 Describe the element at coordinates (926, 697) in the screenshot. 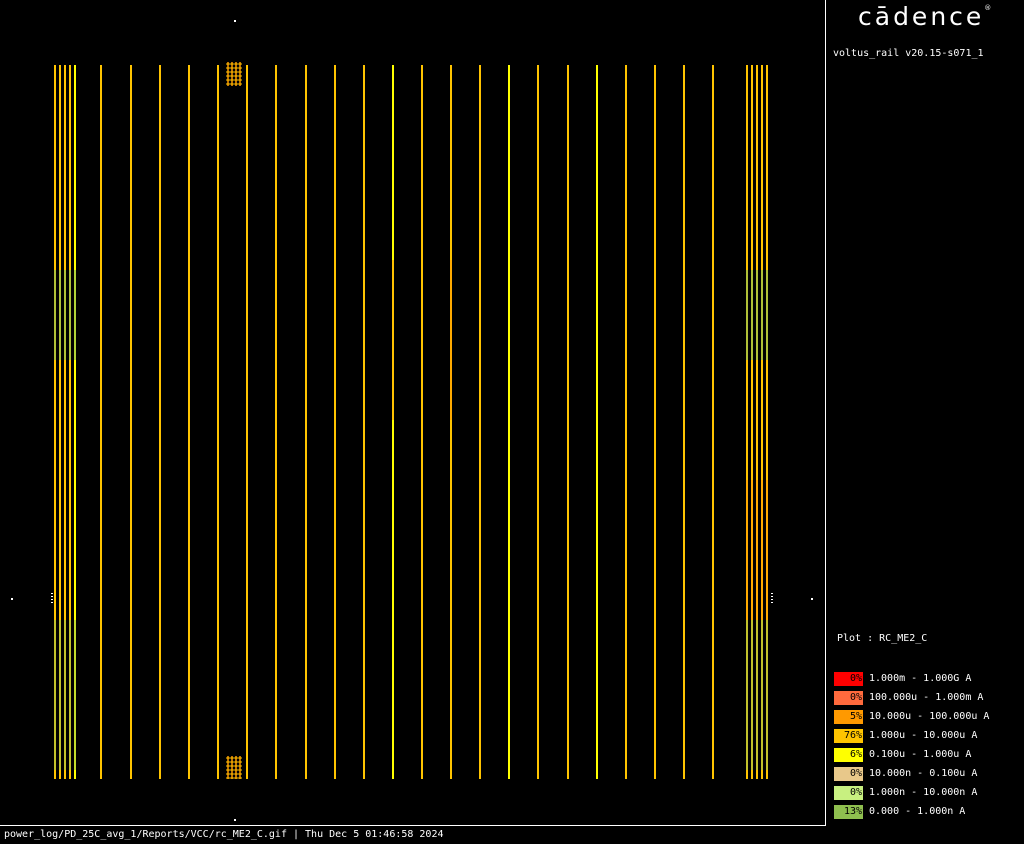

I see `legend-range: 100.000u - 1.000m A` at that location.